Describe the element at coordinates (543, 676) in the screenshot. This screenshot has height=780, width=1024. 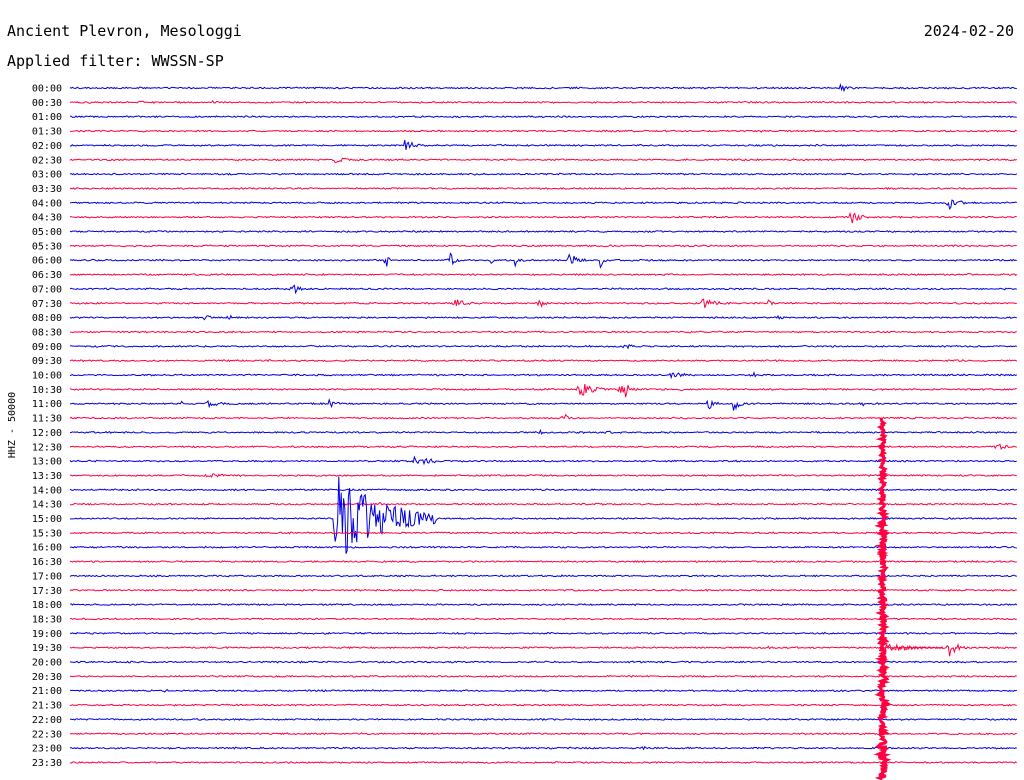
I see `trace-2030` at that location.